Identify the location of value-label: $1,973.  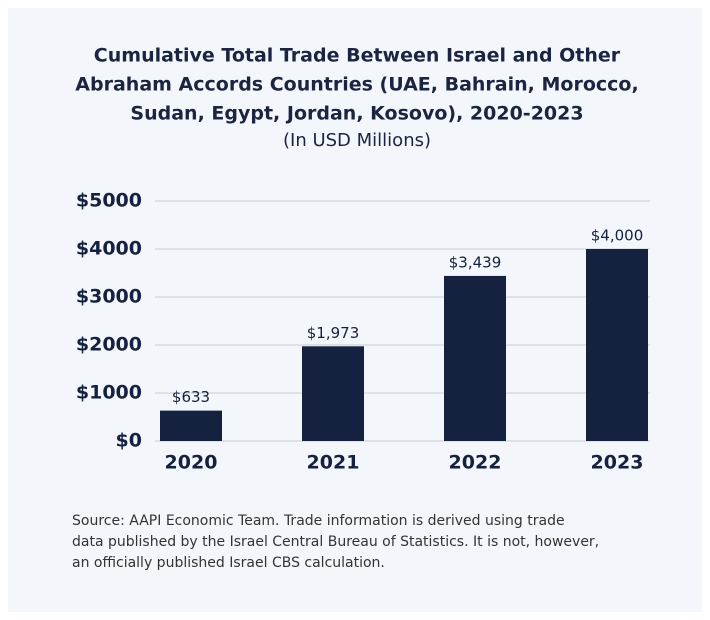
(333, 333).